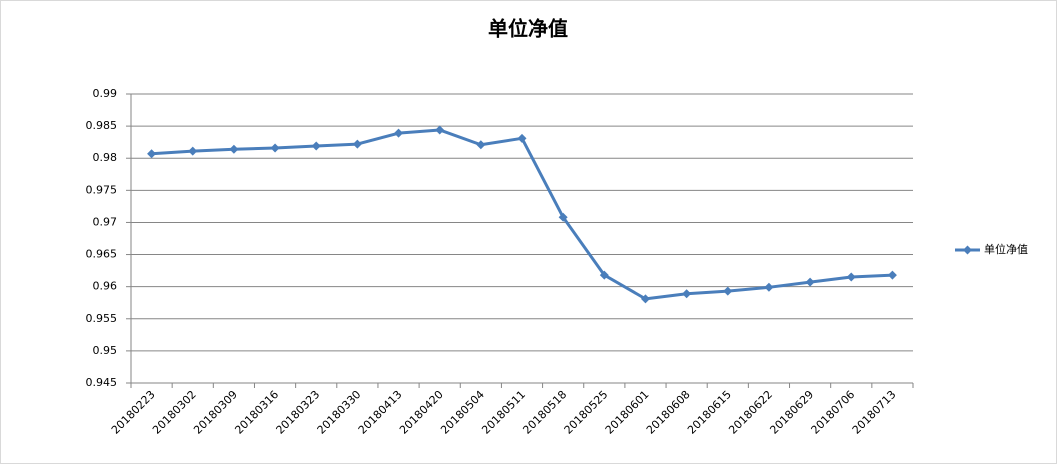  I want to click on y-tick-label: 0.97, so click(105, 221).